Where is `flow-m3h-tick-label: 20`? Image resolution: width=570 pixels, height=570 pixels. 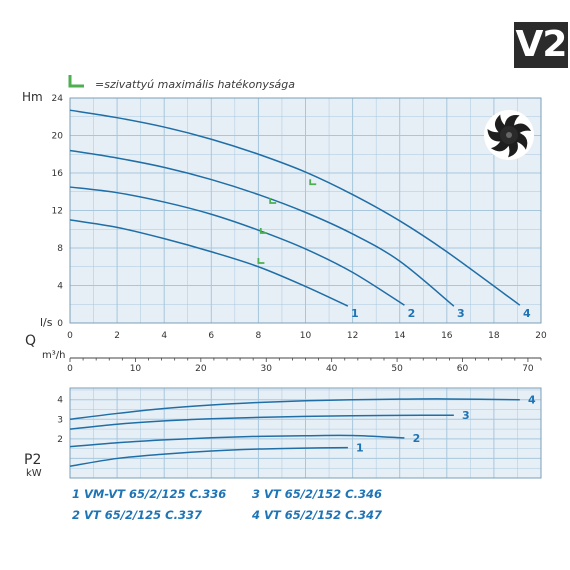 flow-m3h-tick-label: 20 is located at coordinates (201, 369).